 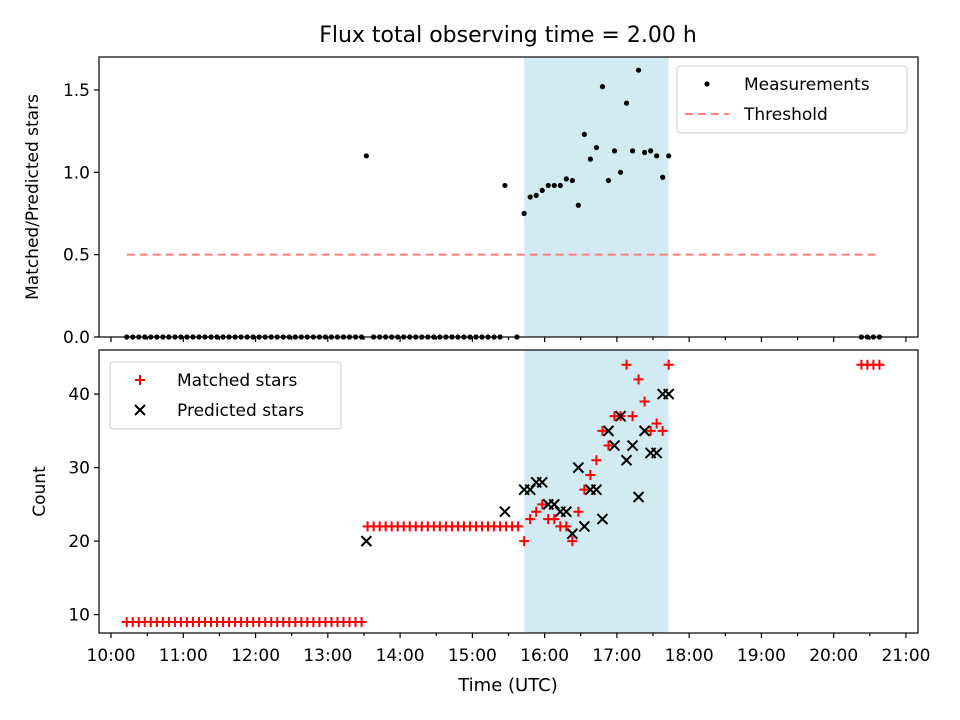 I want to click on legend: Matched stars Predicted stars, so click(x=225, y=395).